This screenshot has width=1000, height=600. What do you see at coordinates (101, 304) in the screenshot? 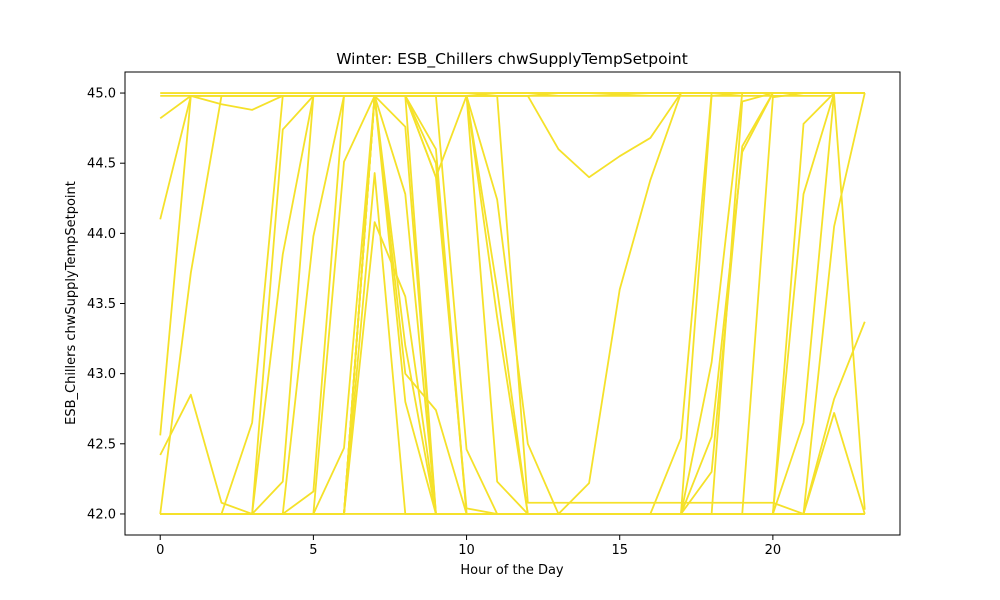
I see `y-tick-label: 43.5` at bounding box center [101, 304].